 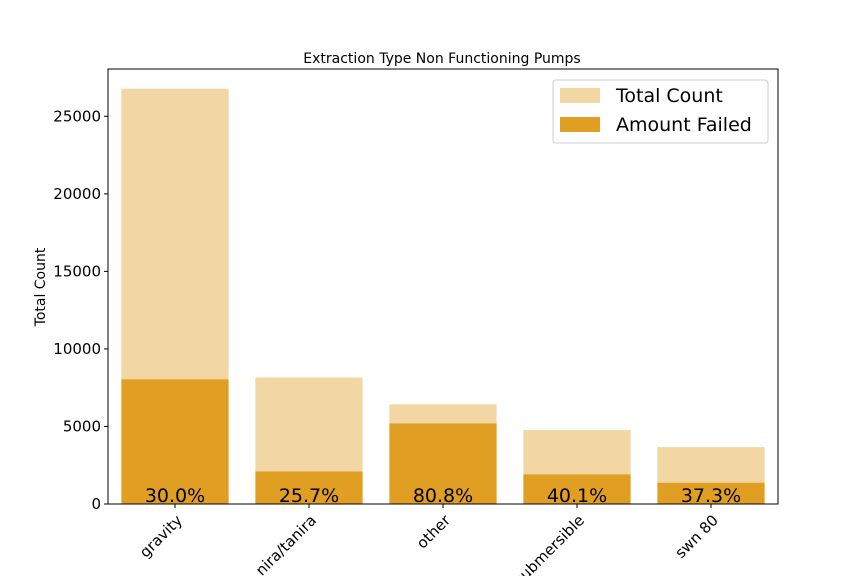 I want to click on y-tick-label-10000: 10000, so click(x=77, y=349).